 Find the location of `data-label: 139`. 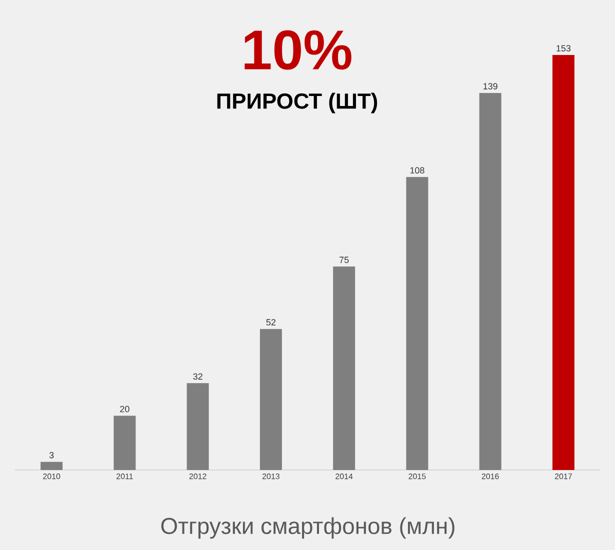

data-label: 139 is located at coordinates (491, 86).